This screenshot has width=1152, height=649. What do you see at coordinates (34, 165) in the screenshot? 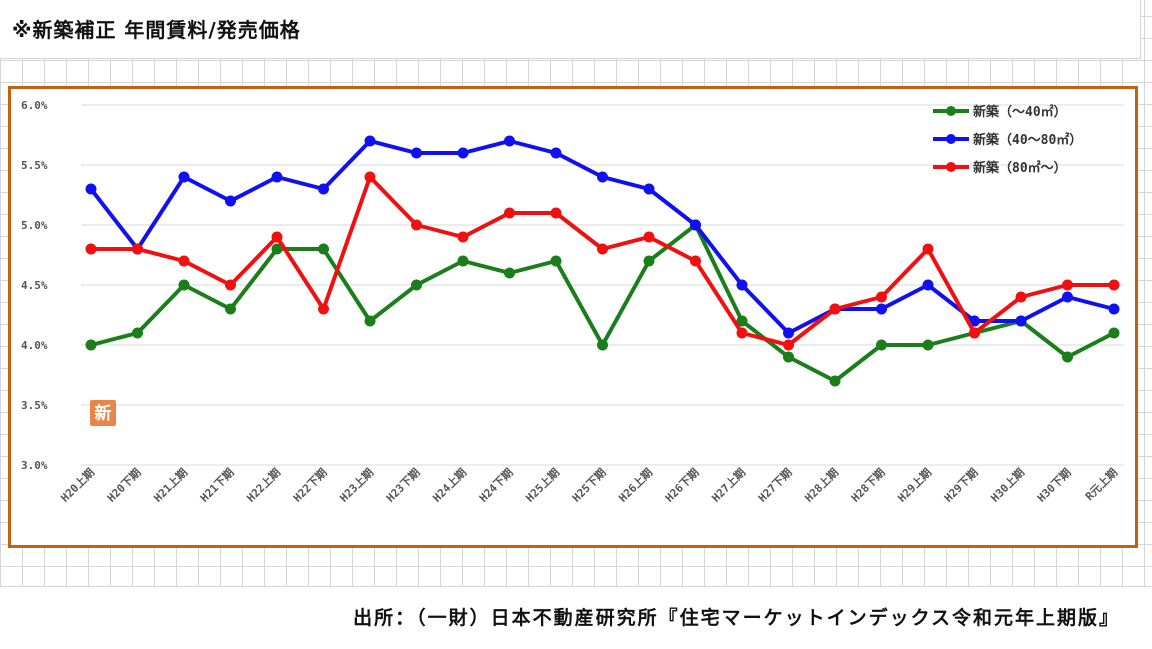
I see `y-tick-label: 5.5%` at bounding box center [34, 165].